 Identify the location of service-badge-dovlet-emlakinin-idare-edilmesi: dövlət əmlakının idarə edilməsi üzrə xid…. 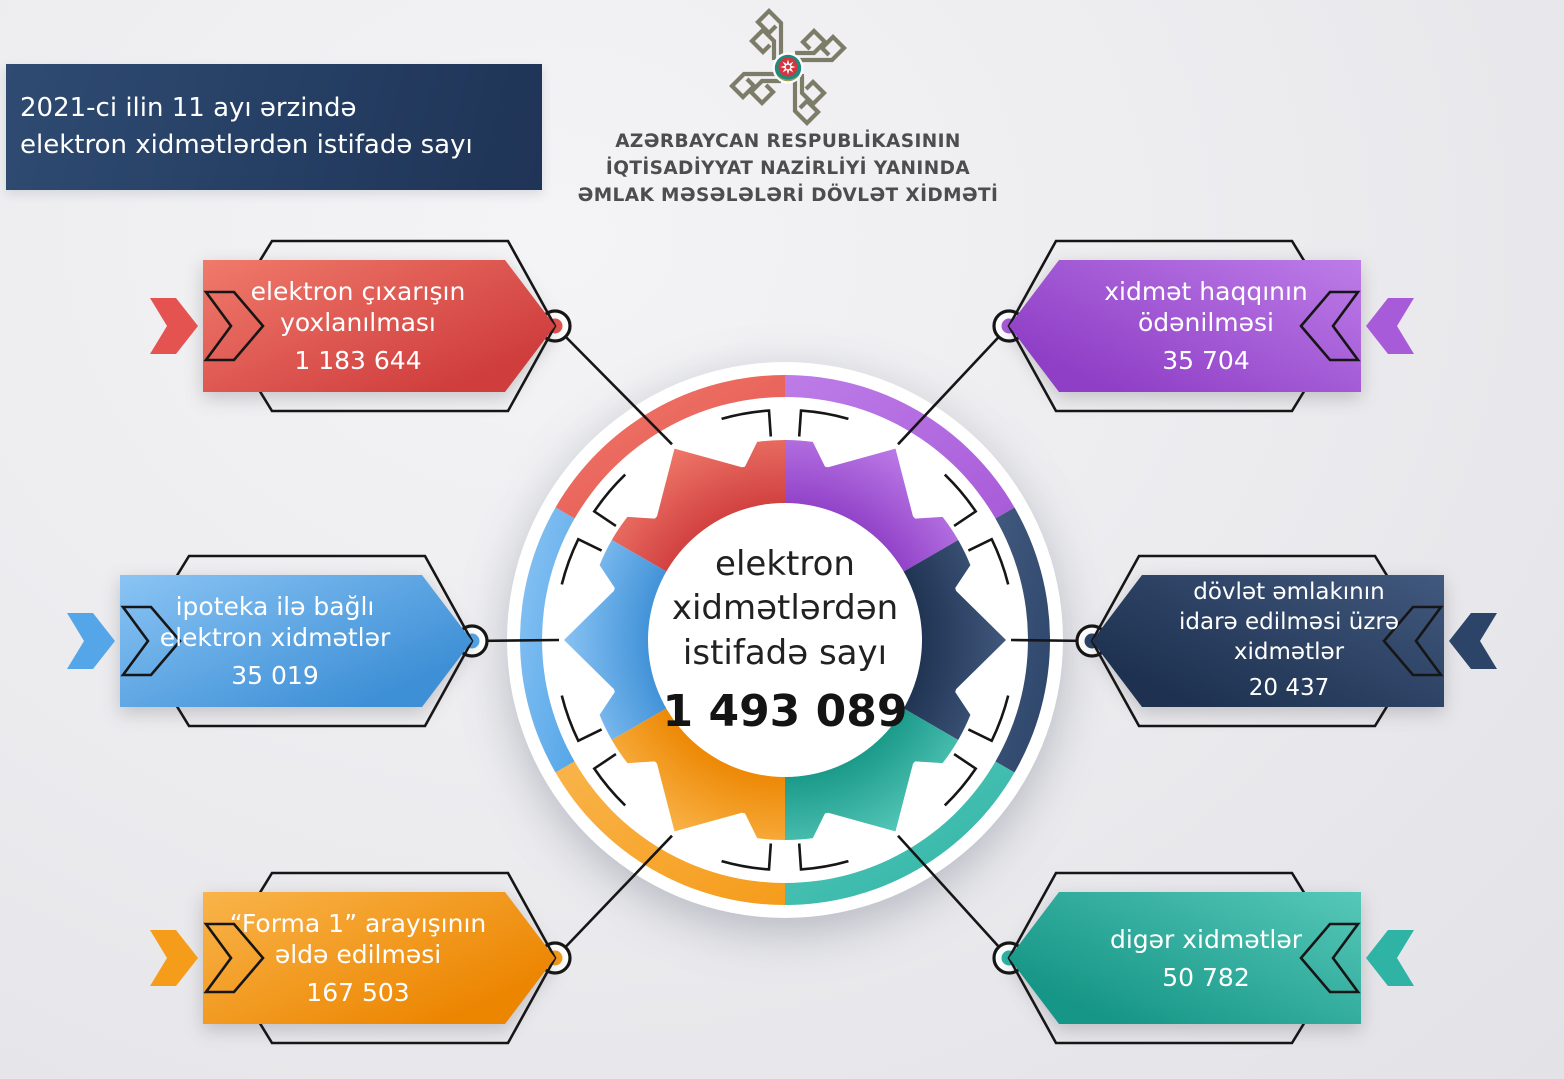
(1292, 641).